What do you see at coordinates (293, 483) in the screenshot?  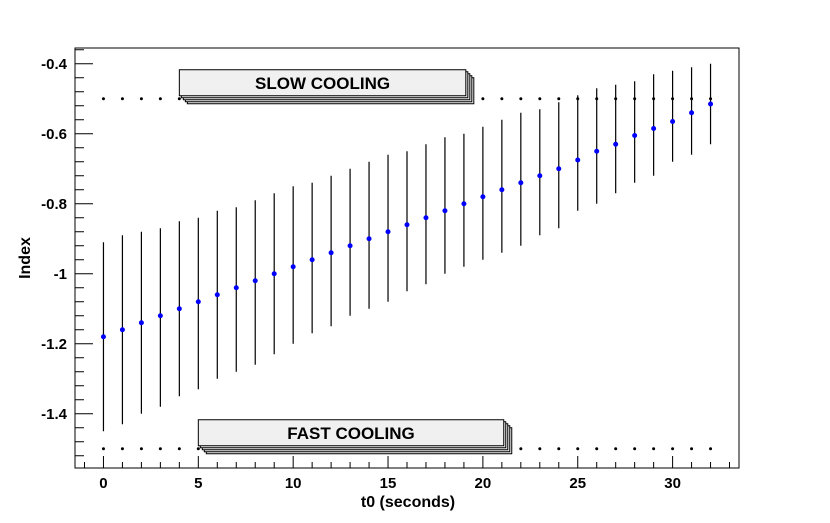 I see `x-tick-label: 10` at bounding box center [293, 483].